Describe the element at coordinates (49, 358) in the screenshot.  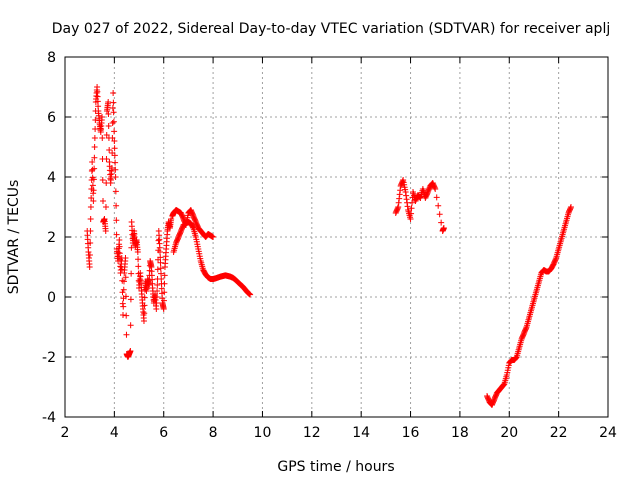
I see `y-tick-label: -2` at that location.